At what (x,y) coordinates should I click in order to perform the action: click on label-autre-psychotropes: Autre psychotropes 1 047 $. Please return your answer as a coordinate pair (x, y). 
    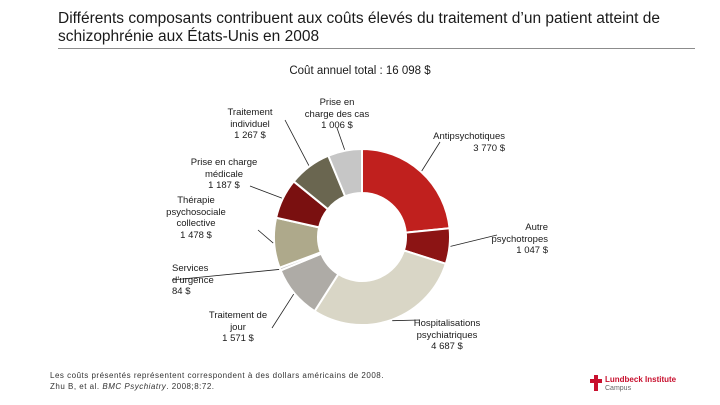
    Looking at the image, I should click on (519, 239).